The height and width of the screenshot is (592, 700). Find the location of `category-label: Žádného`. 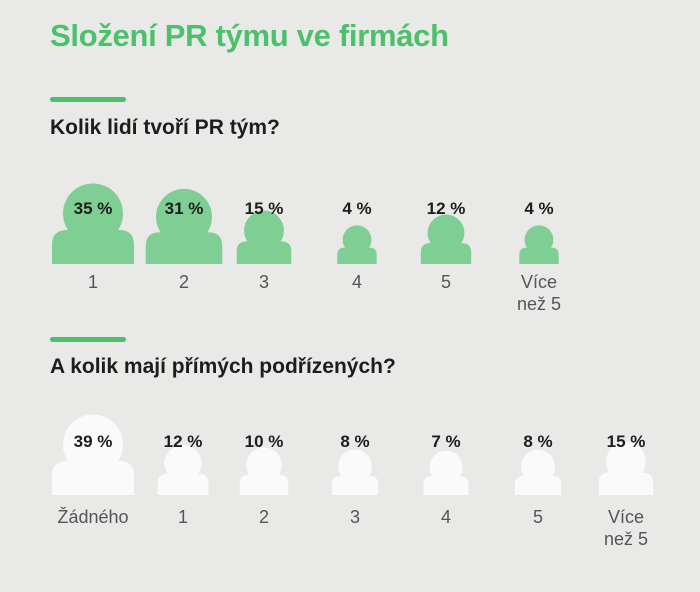

category-label: Žádného is located at coordinates (92, 517).